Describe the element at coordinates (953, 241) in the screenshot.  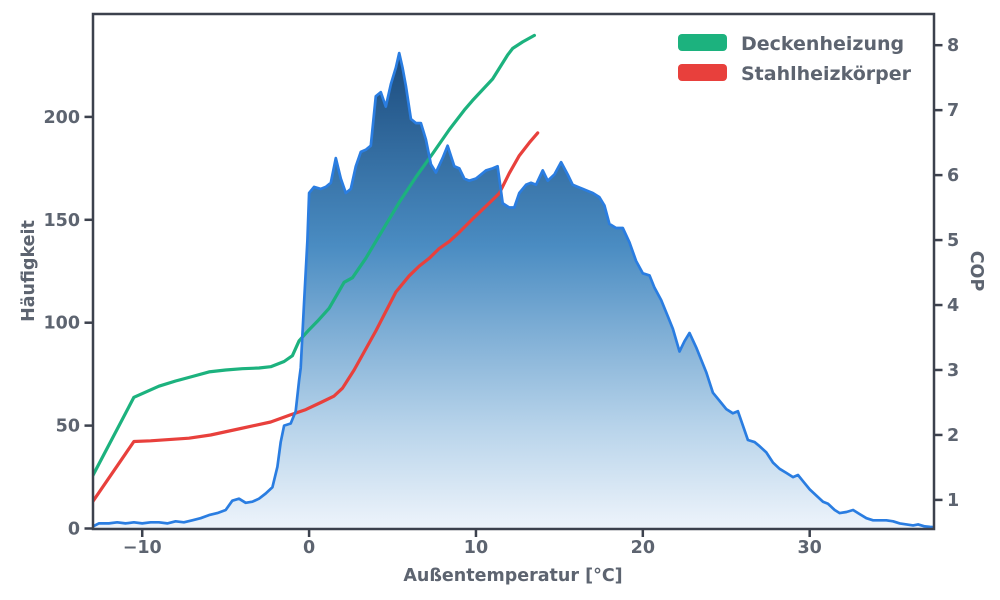
I see `y-right-tick-label-5: 5` at that location.